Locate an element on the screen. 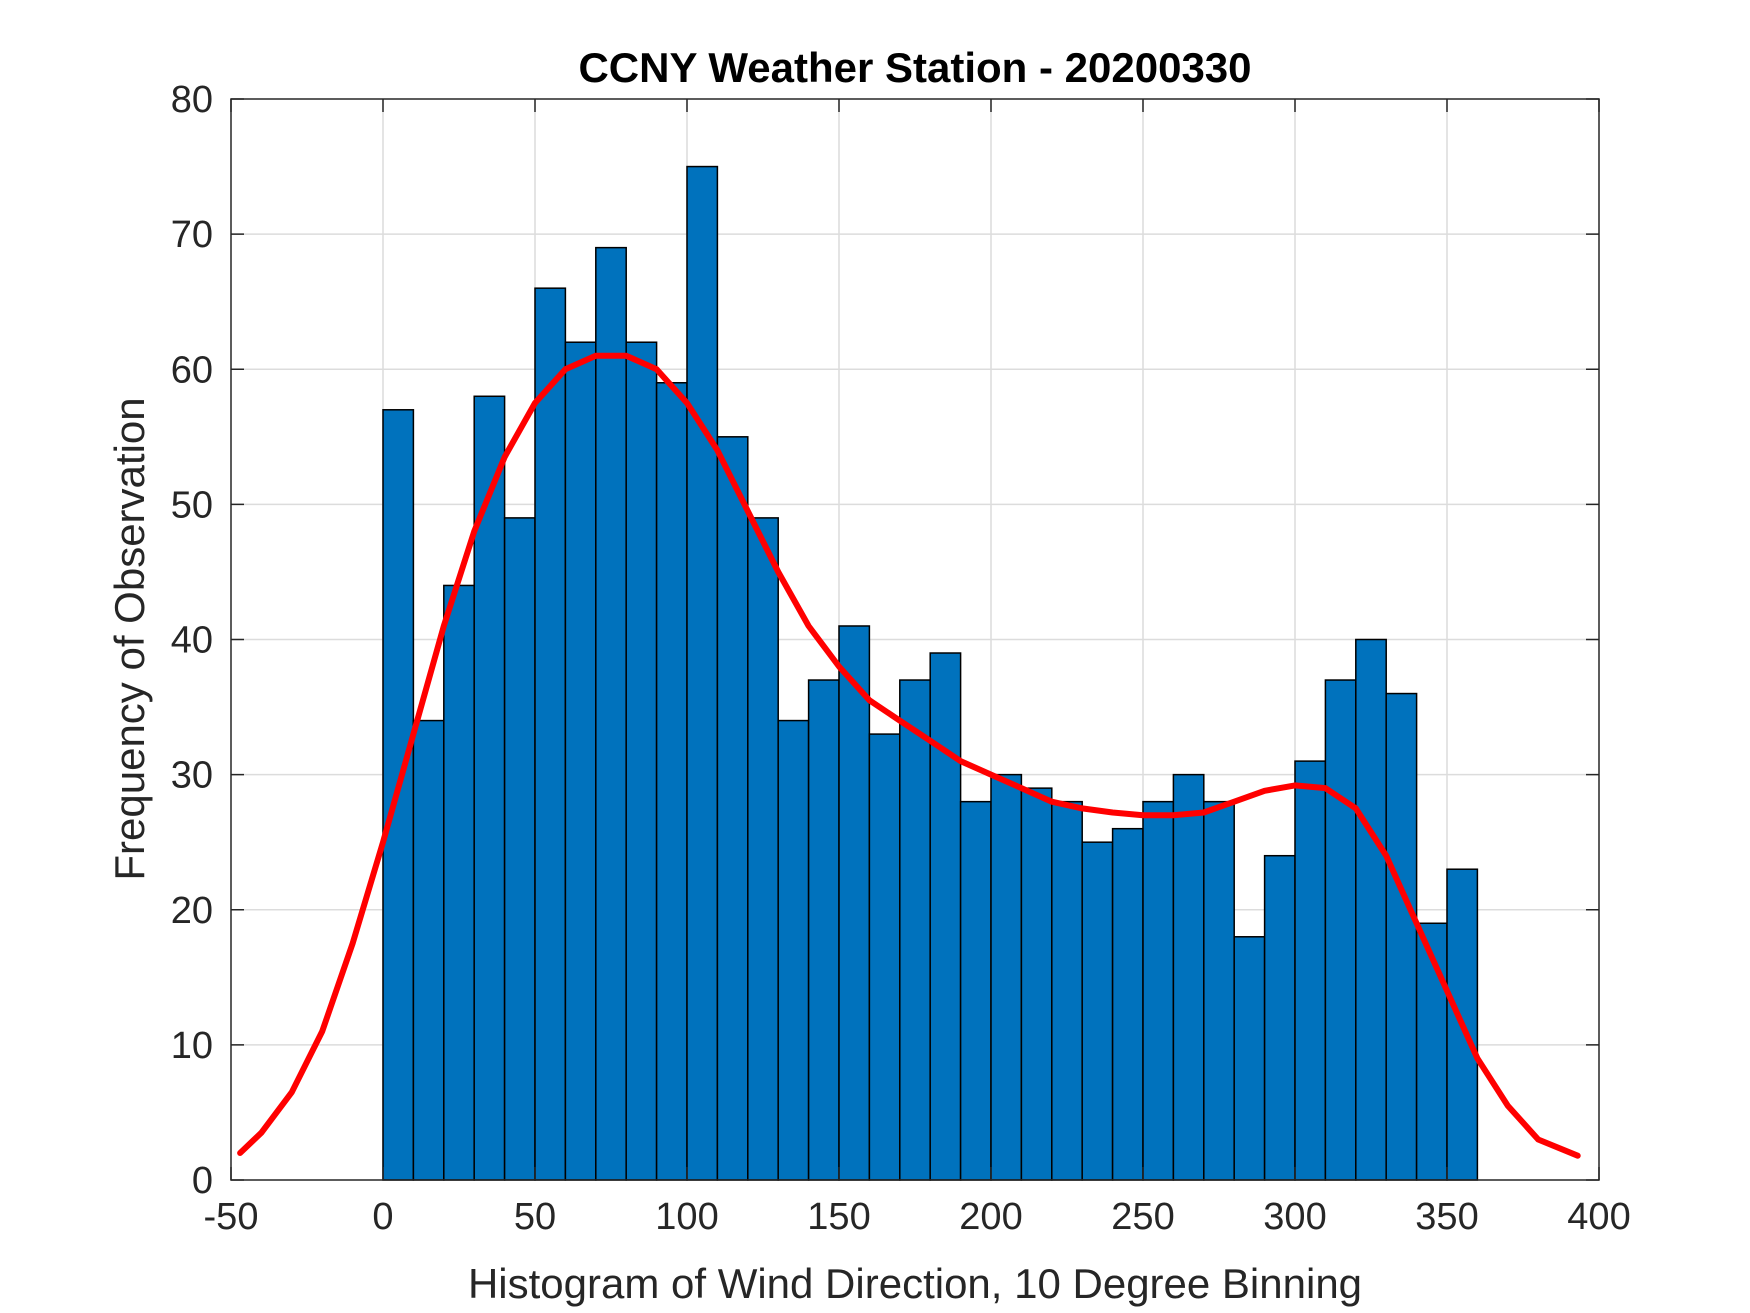 This screenshot has width=1750, height=1313. x-tick-label: 50 is located at coordinates (535, 1217).